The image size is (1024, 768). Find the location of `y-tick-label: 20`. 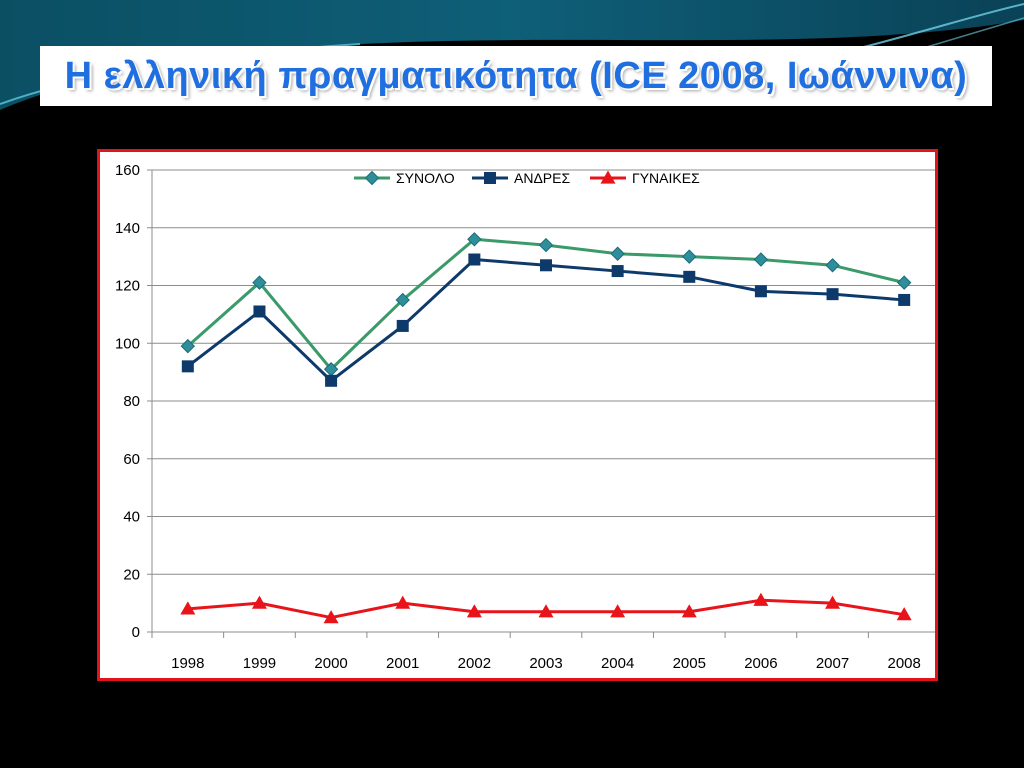

y-tick-label: 20 is located at coordinates (131, 574).